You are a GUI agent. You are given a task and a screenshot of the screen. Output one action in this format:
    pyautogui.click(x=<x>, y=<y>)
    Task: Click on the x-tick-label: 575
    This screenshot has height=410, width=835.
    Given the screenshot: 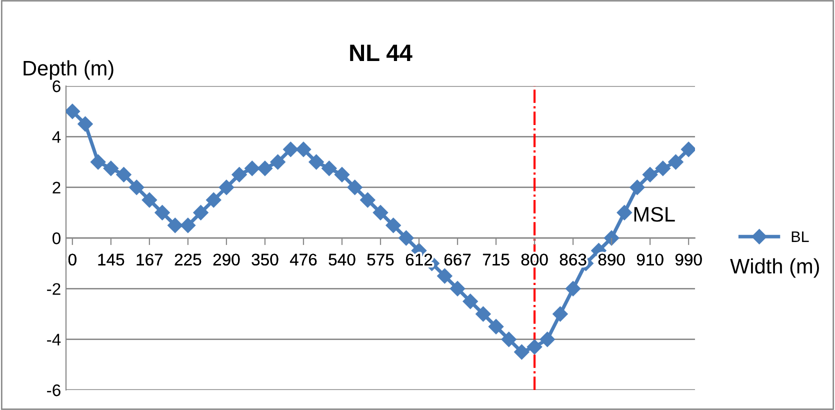 What is the action you would take?
    pyautogui.click(x=380, y=260)
    